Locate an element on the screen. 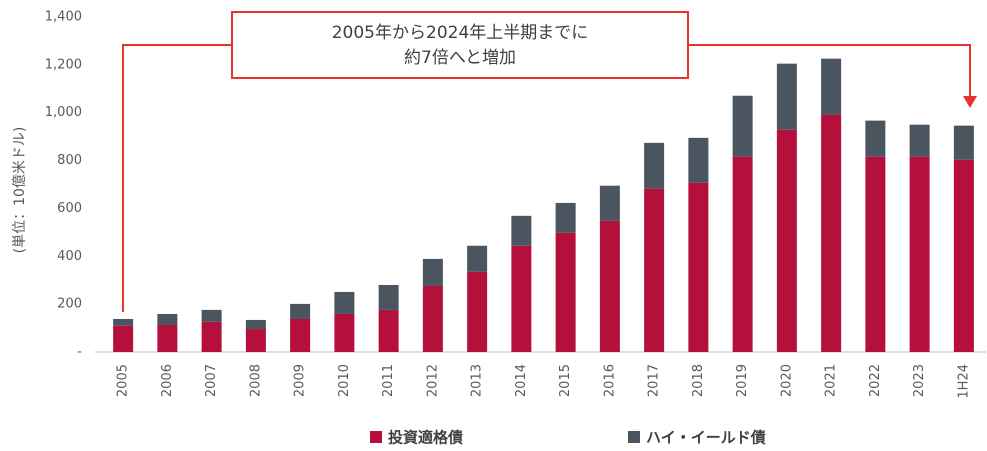 The image size is (987, 451). x-tick-label: 2023 is located at coordinates (919, 380).